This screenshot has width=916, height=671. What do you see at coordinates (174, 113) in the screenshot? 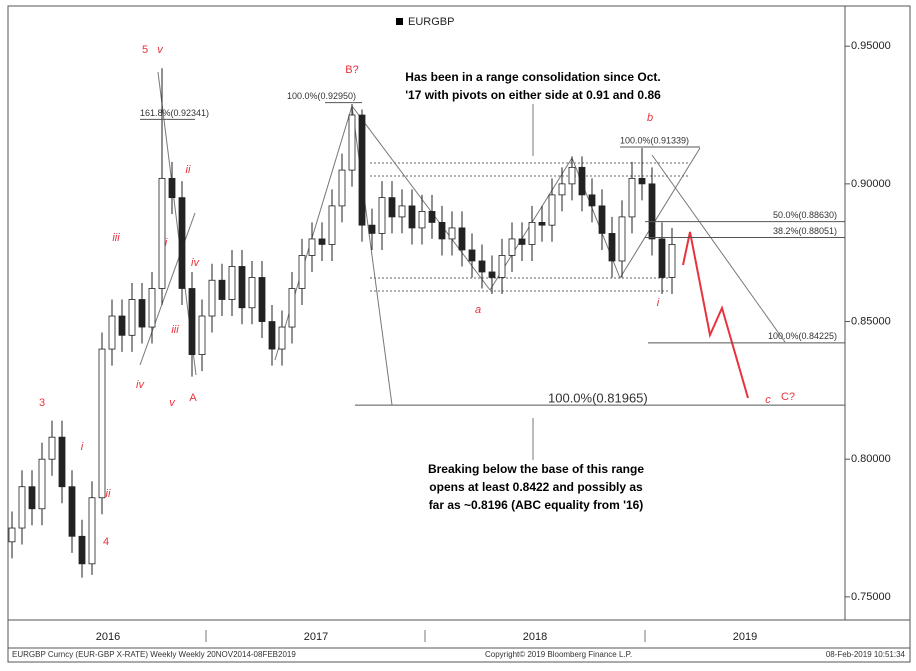
I see `level-label: 161.8%(0.92341)` at bounding box center [174, 113].